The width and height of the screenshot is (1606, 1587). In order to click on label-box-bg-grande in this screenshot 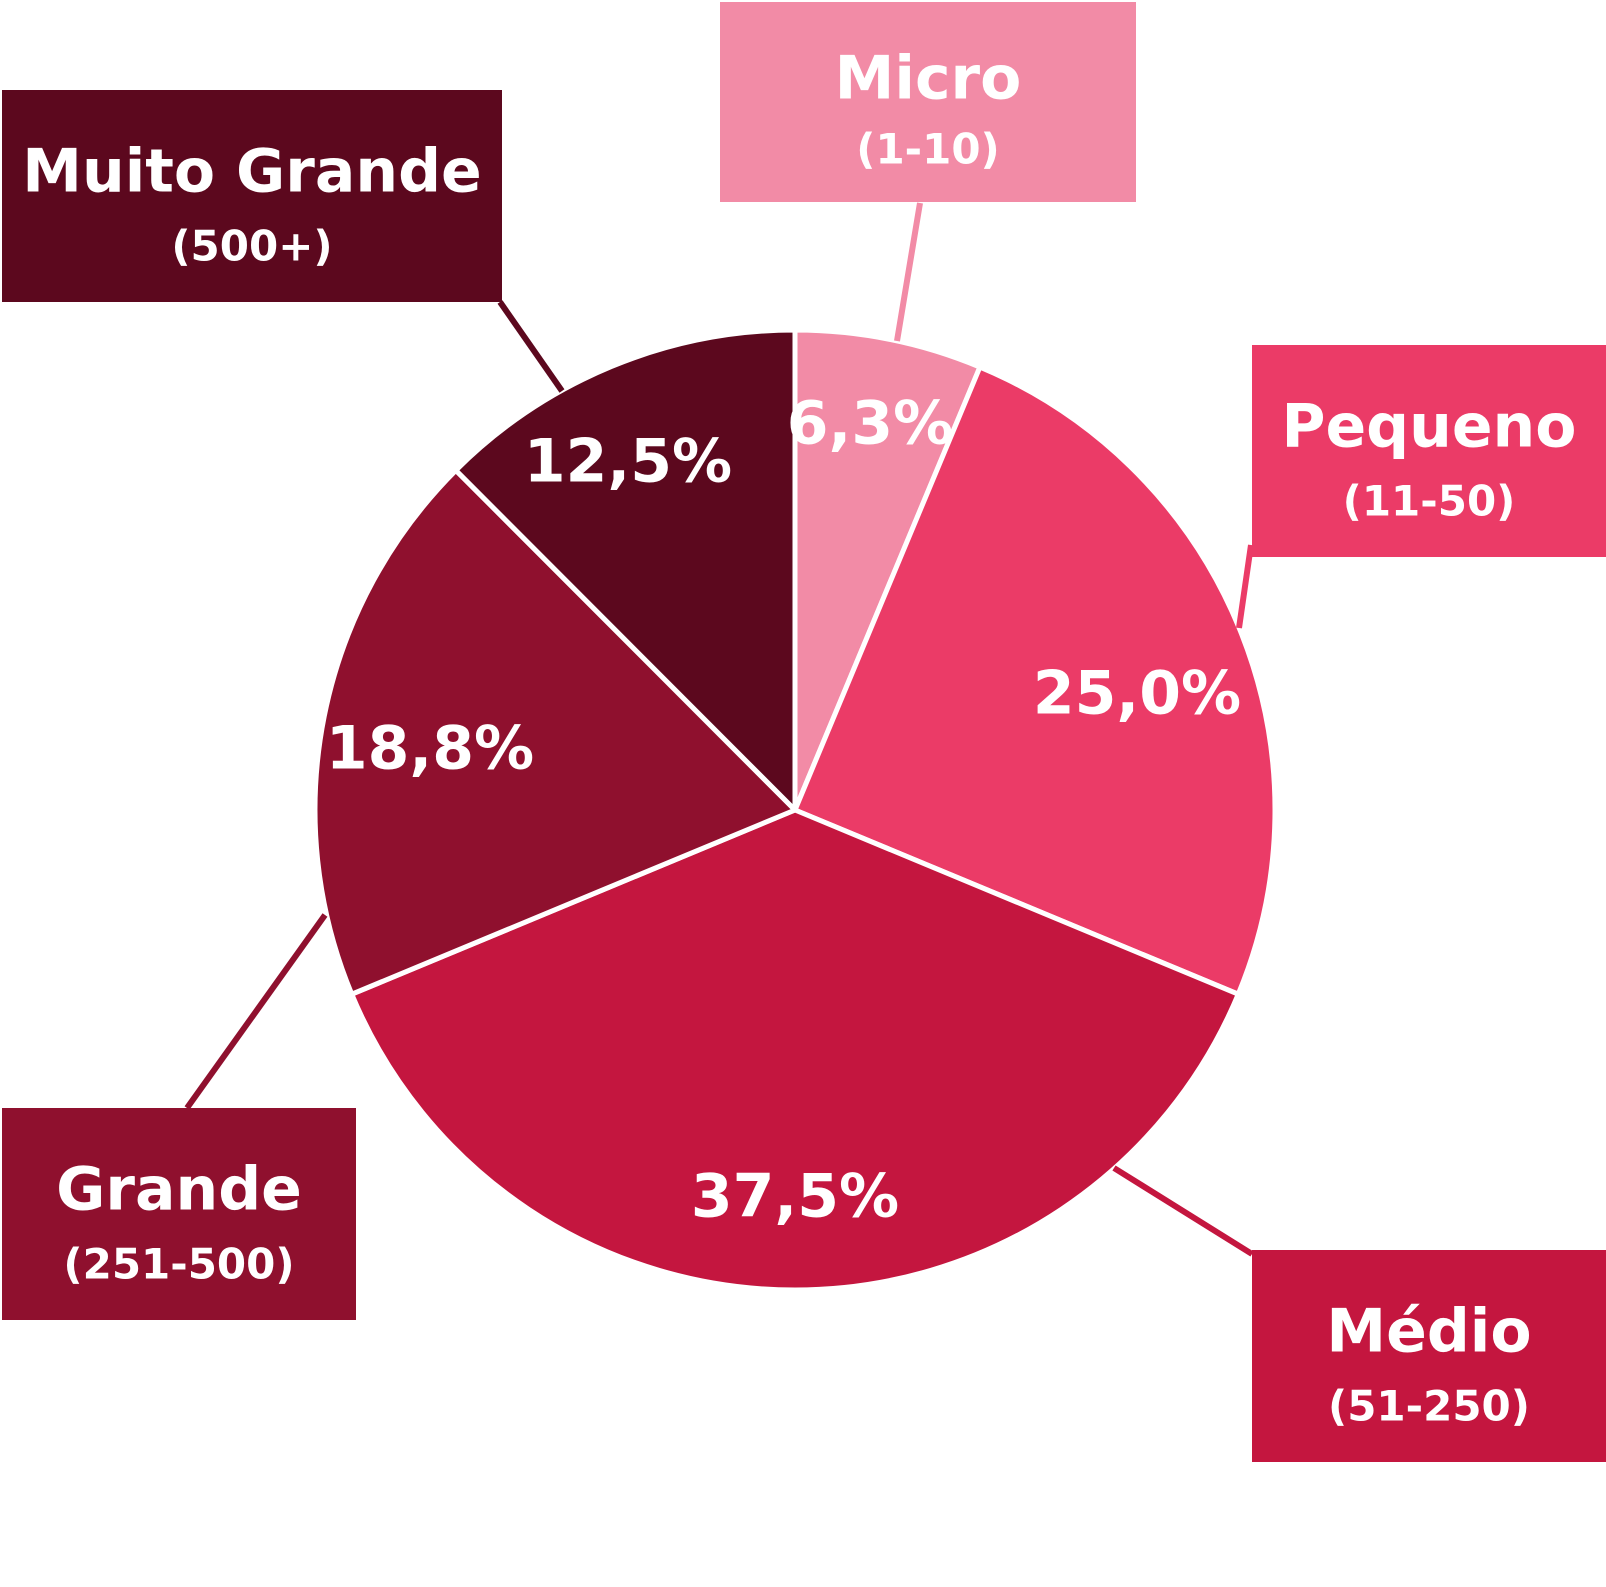, I will do `click(179, 1214)`.